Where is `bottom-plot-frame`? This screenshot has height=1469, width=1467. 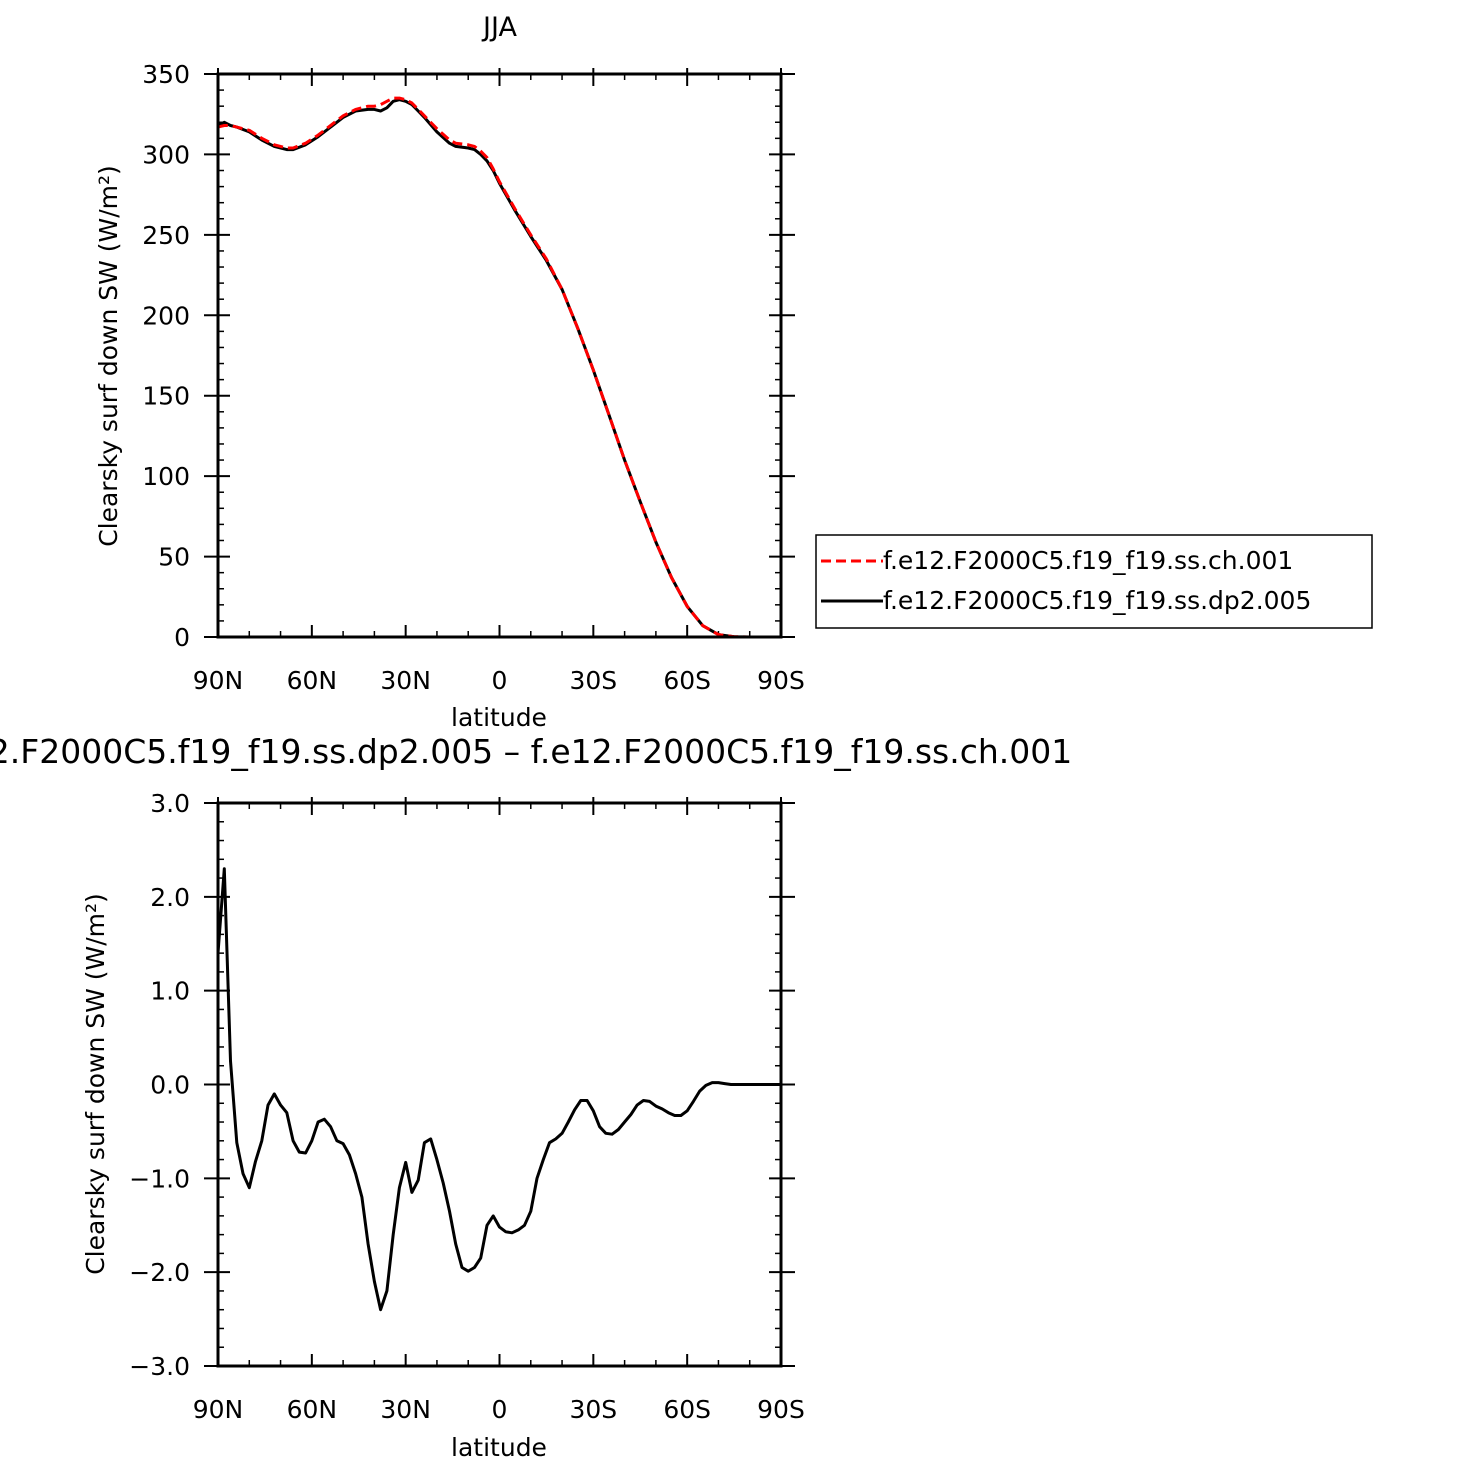
bottom-plot-frame is located at coordinates (499, 1084).